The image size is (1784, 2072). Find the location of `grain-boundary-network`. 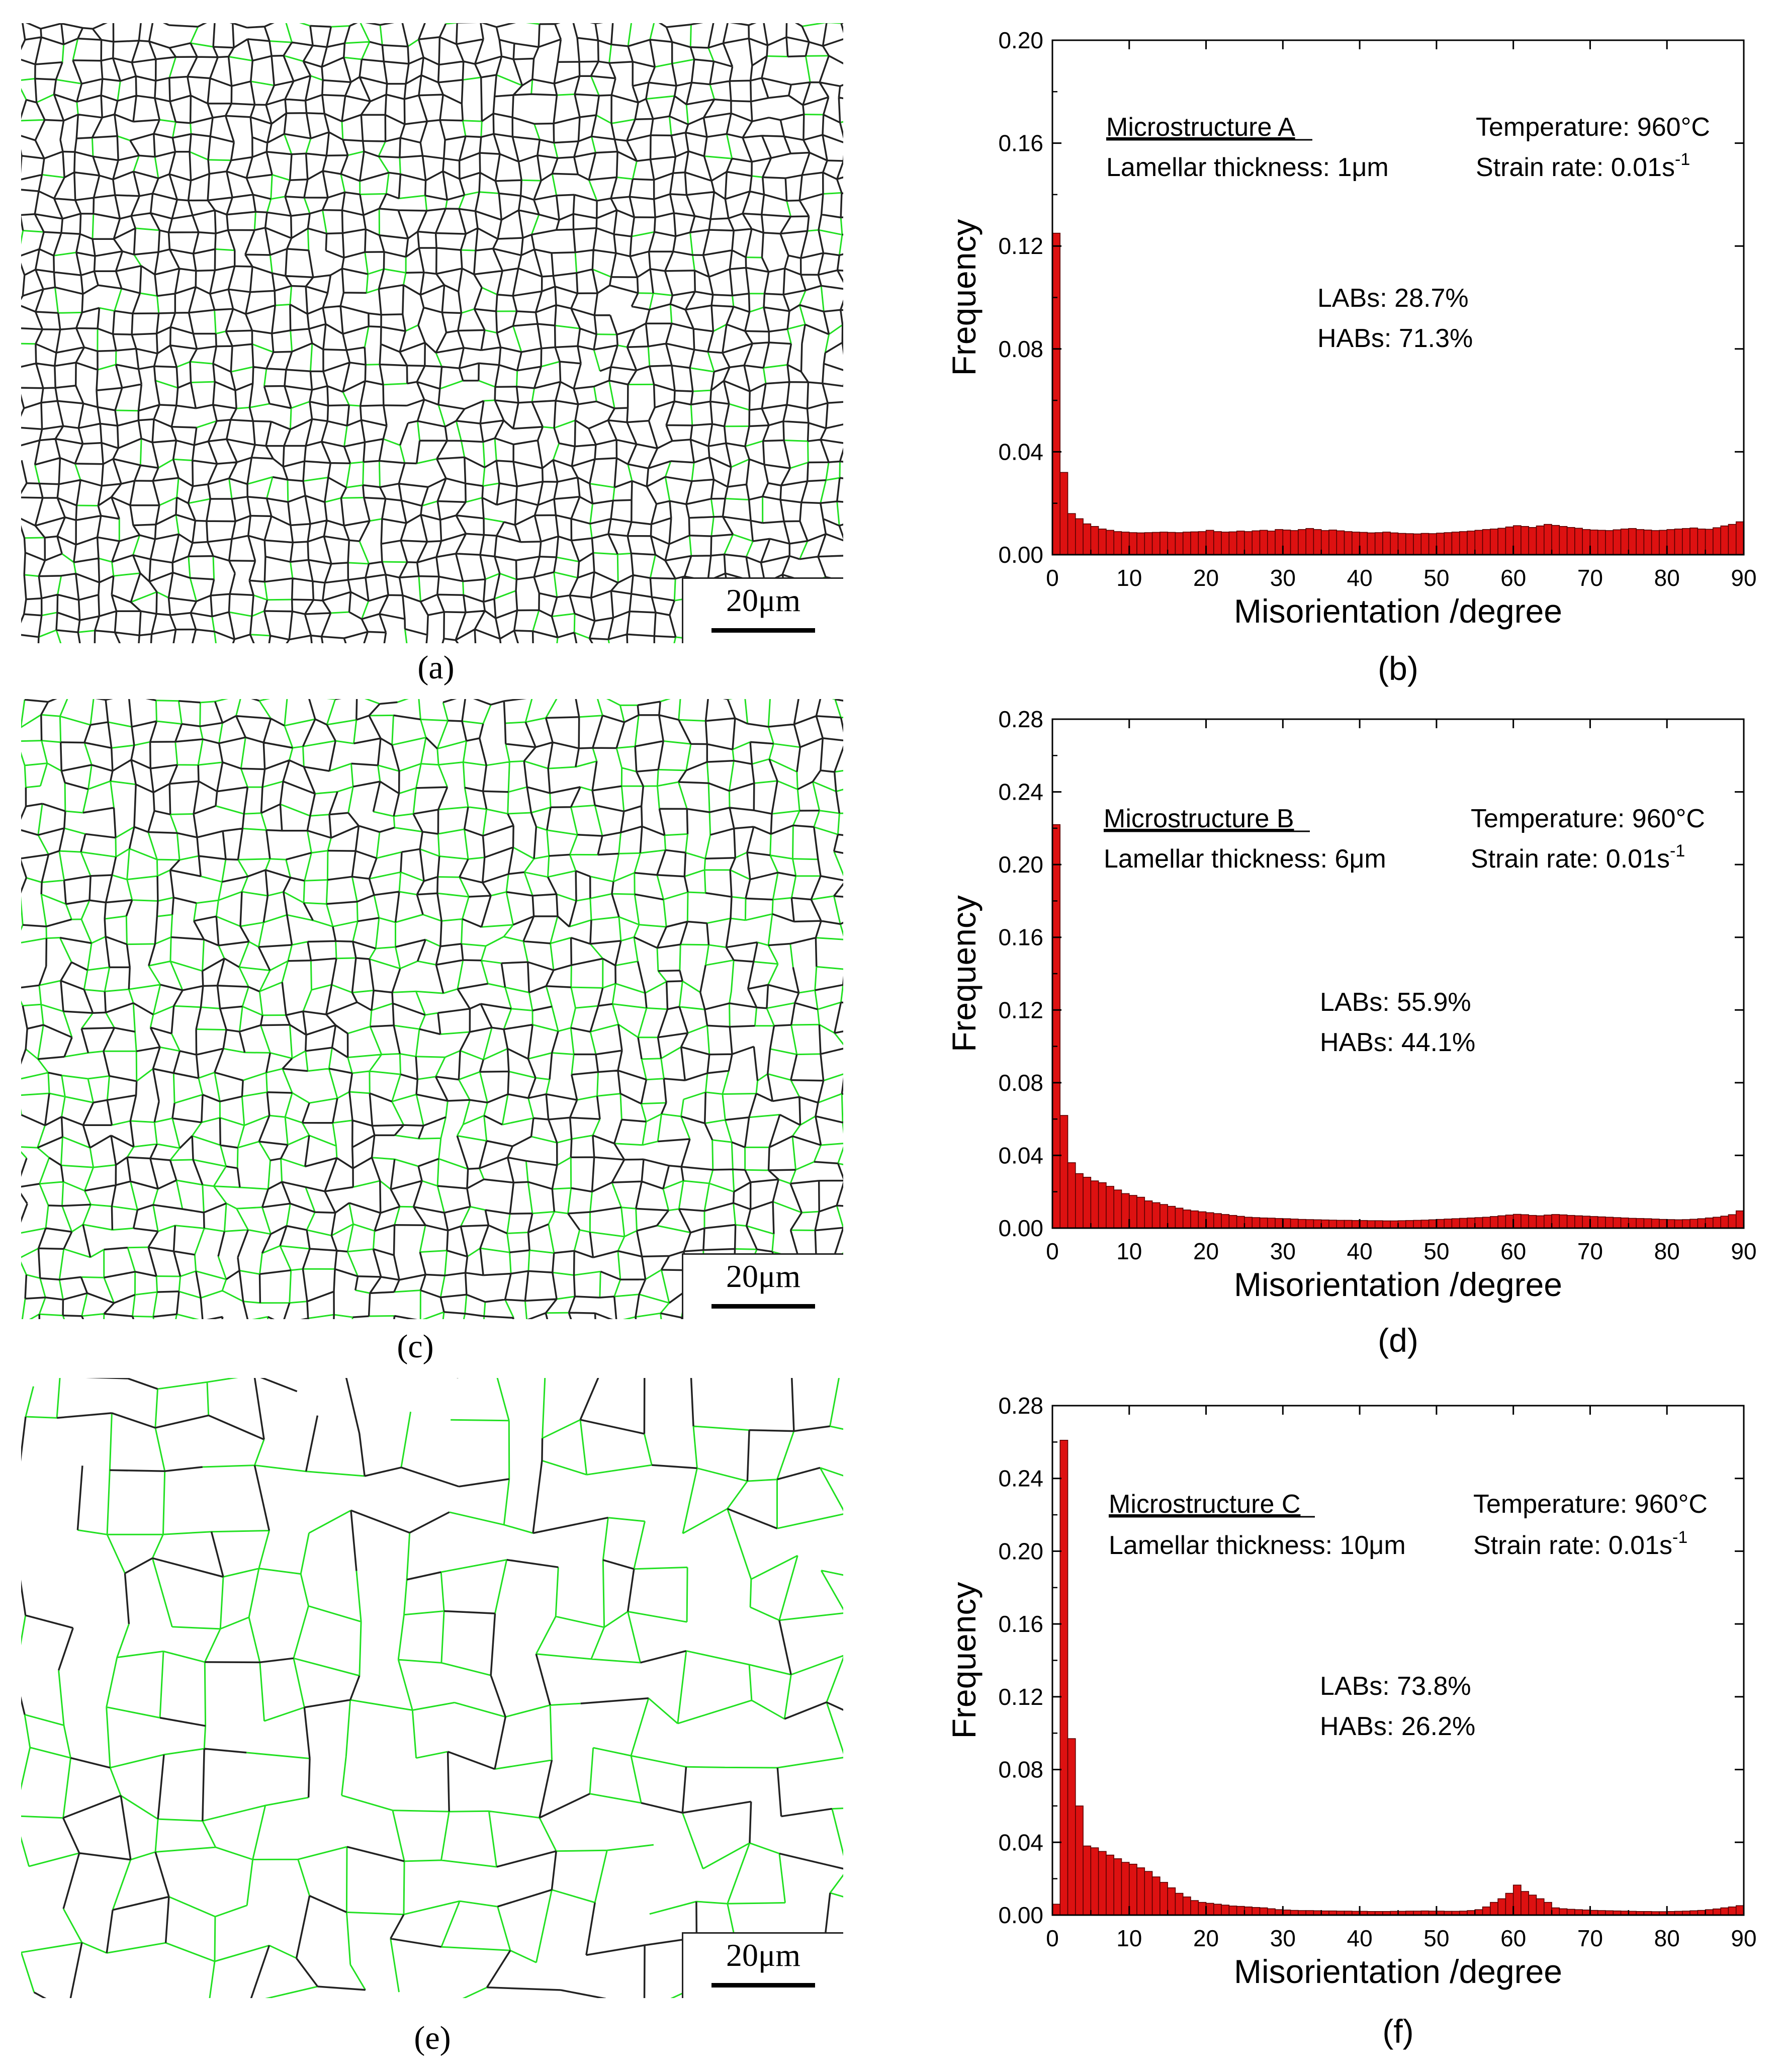

grain-boundary-network is located at coordinates (432, 1688).